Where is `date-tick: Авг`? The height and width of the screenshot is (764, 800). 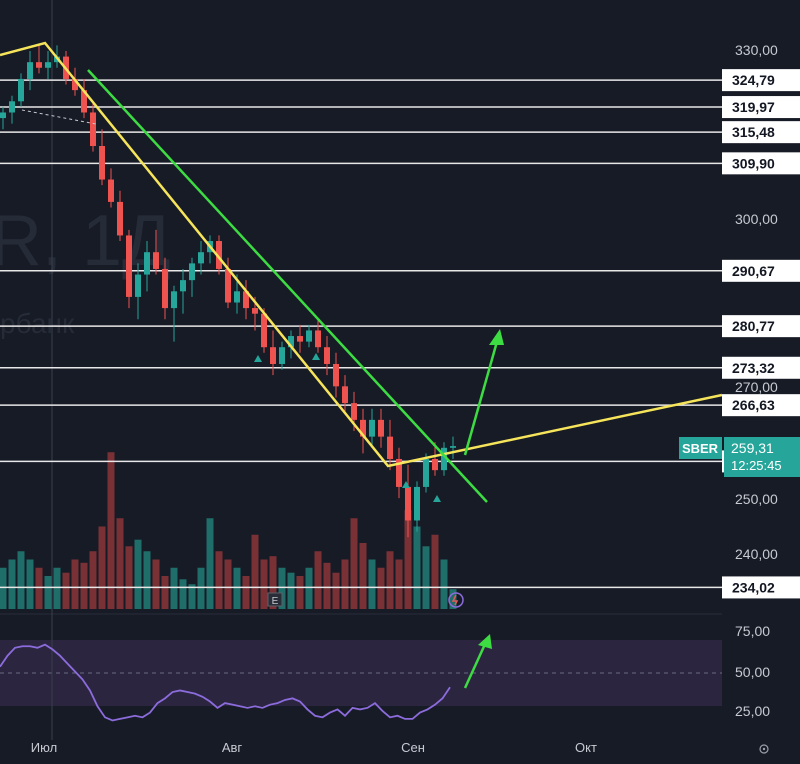
date-tick: Авг is located at coordinates (232, 747).